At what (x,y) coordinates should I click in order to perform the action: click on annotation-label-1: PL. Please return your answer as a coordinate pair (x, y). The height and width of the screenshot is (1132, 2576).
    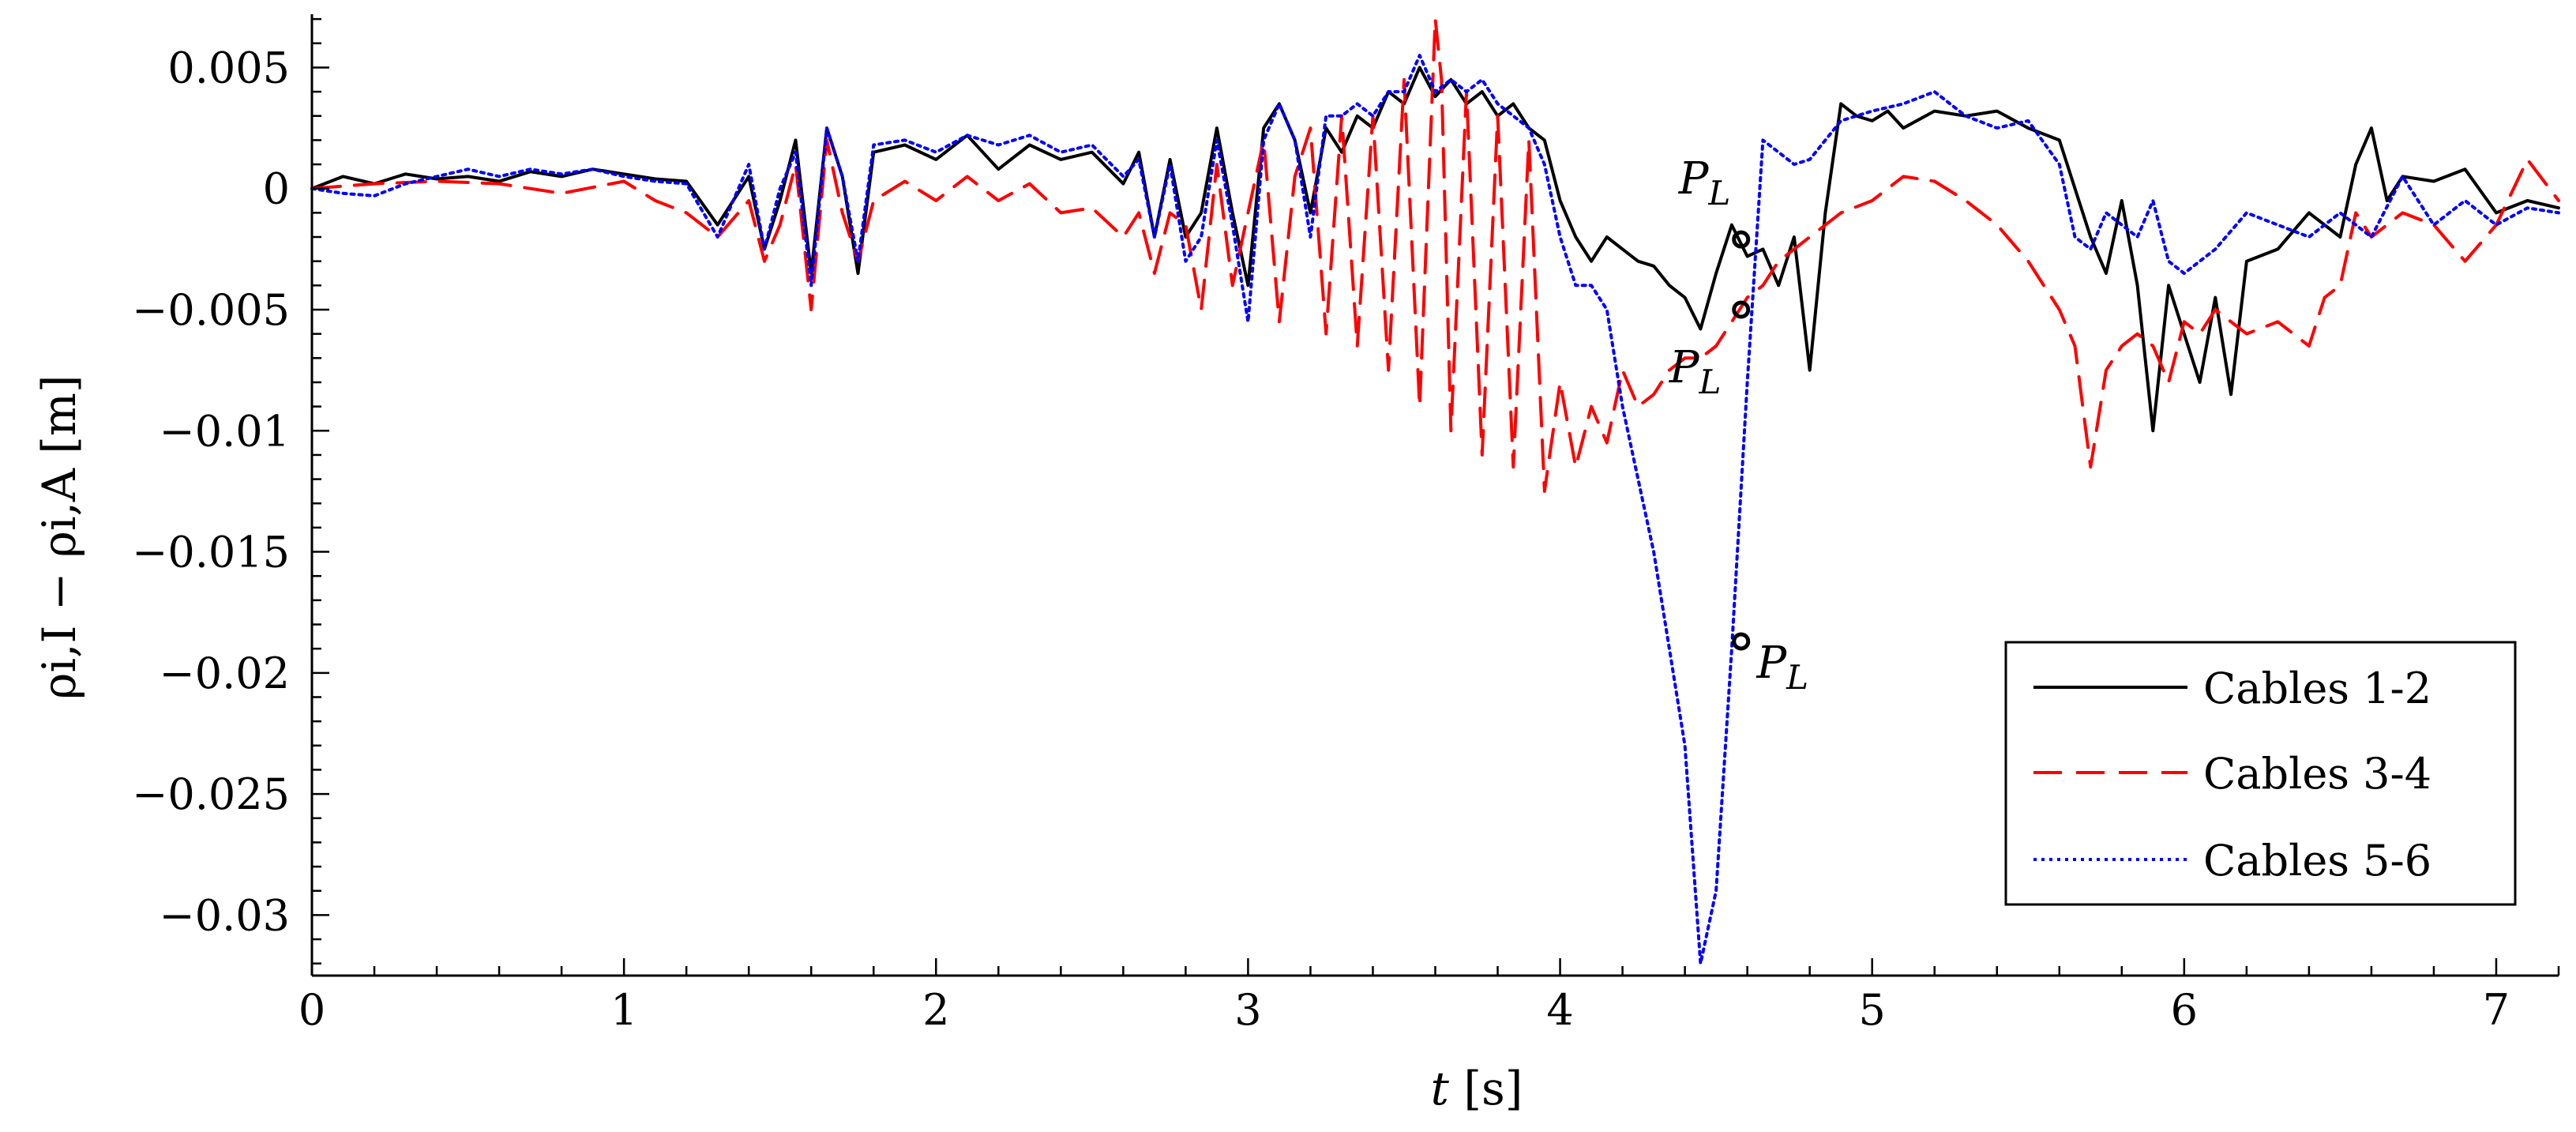
    Looking at the image, I should click on (1704, 182).